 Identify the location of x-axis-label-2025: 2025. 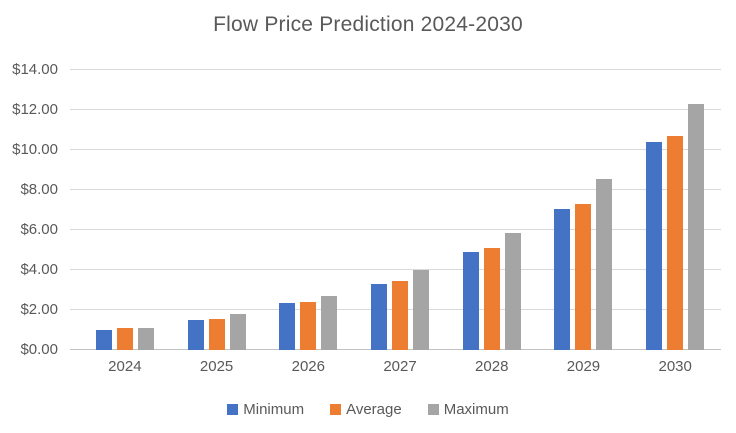
(216, 366).